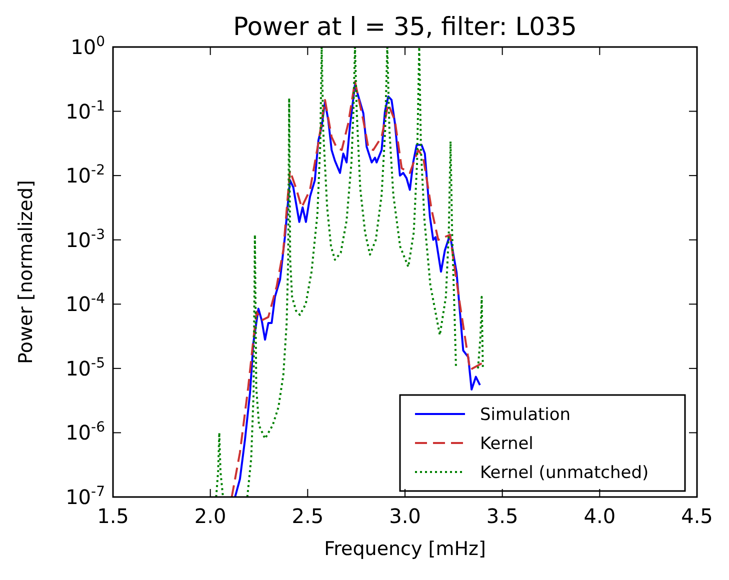 Image resolution: width=729 pixels, height=580 pixels. What do you see at coordinates (405, 26) in the screenshot?
I see `chart-title: Power at l = 35, filter: L035` at bounding box center [405, 26].